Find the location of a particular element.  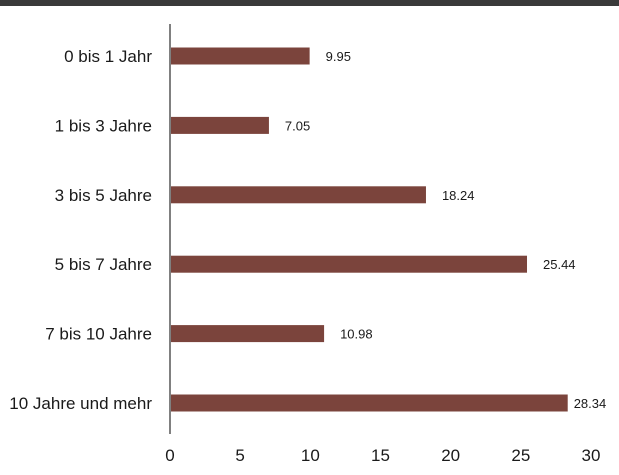

x-tick-25: 25 is located at coordinates (520, 455).